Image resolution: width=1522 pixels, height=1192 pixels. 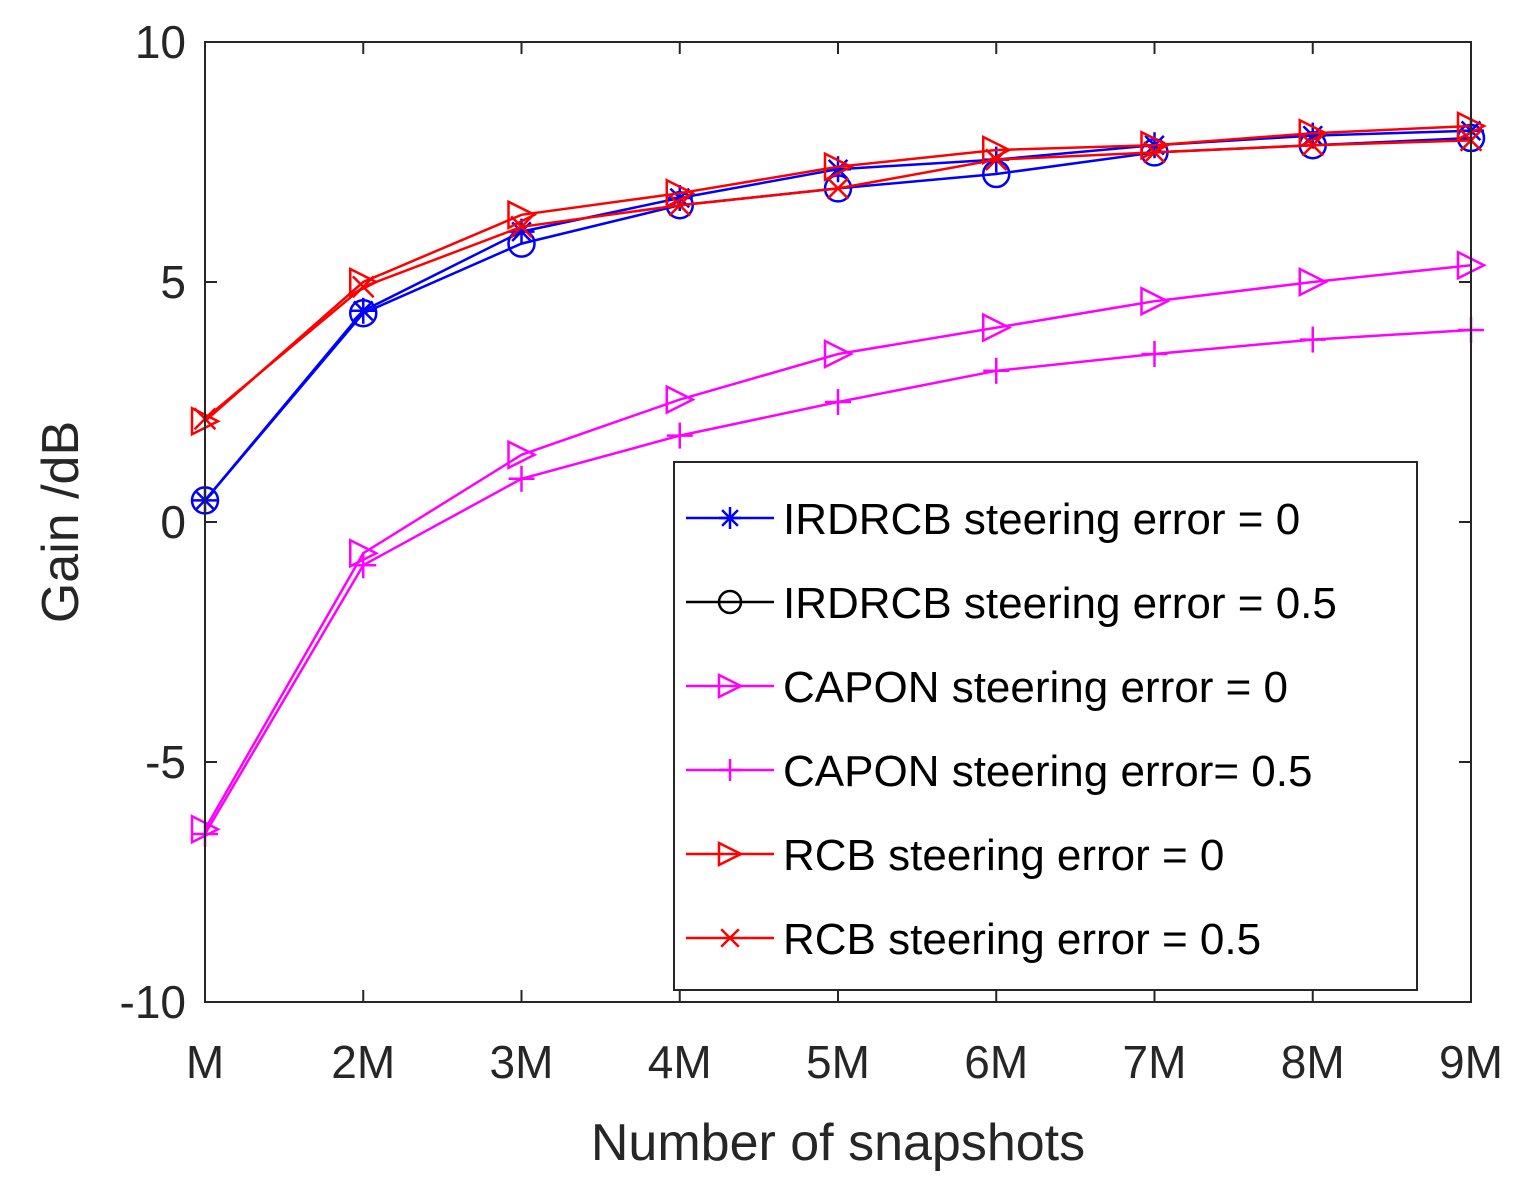 What do you see at coordinates (838, 1143) in the screenshot?
I see `x-axis-label: Number of snapshots` at bounding box center [838, 1143].